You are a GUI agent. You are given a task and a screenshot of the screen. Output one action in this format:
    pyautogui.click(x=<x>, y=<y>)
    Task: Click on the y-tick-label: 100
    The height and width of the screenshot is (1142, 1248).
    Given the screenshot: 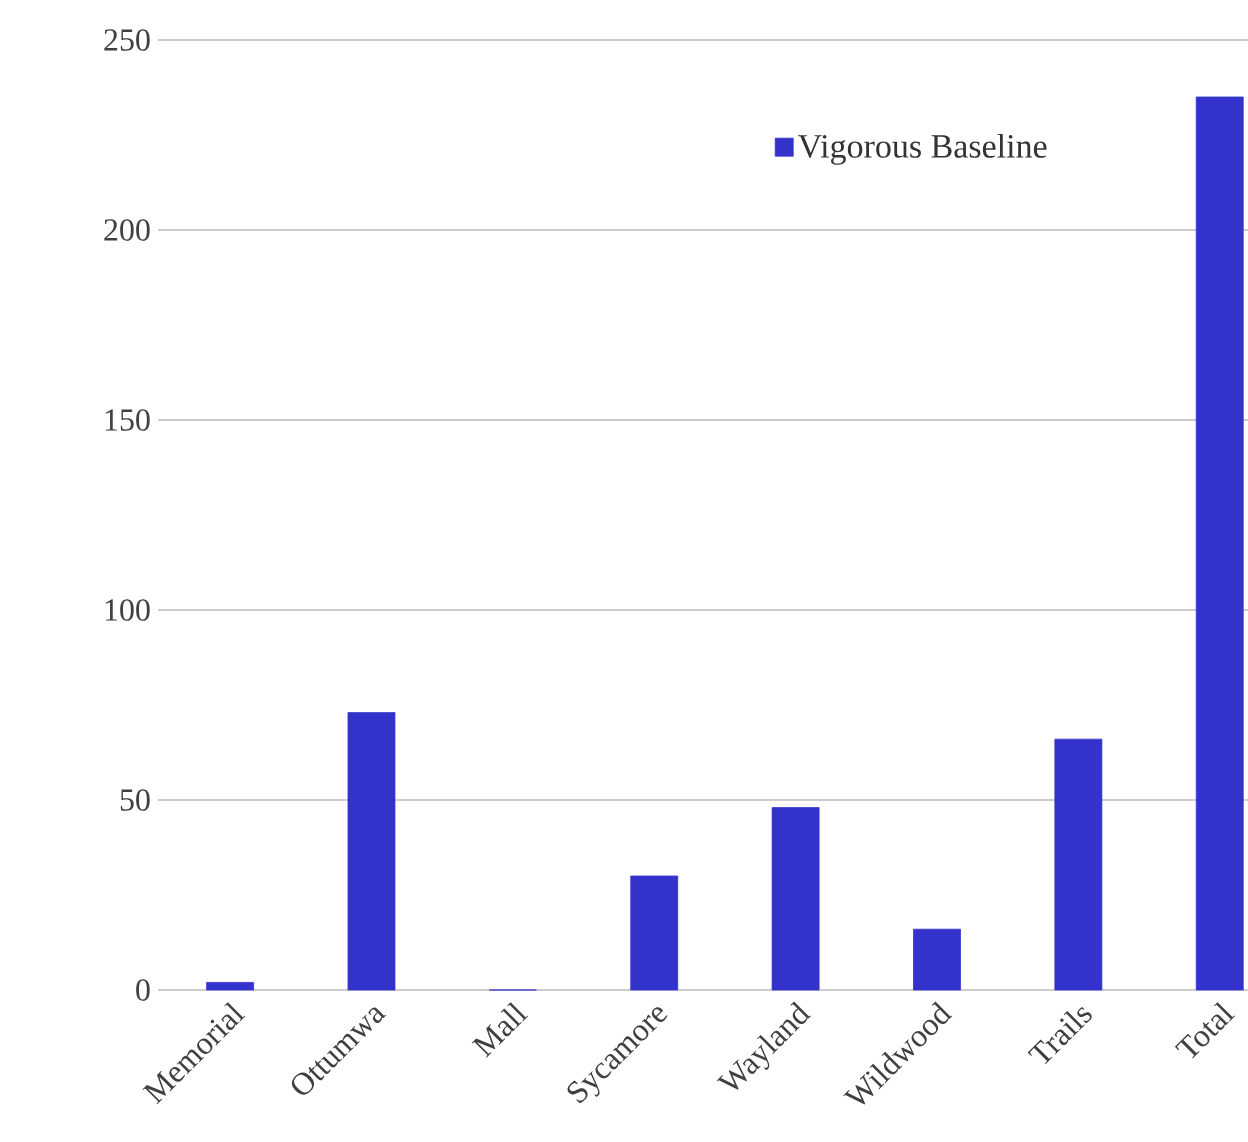 What is the action you would take?
    pyautogui.click(x=127, y=610)
    